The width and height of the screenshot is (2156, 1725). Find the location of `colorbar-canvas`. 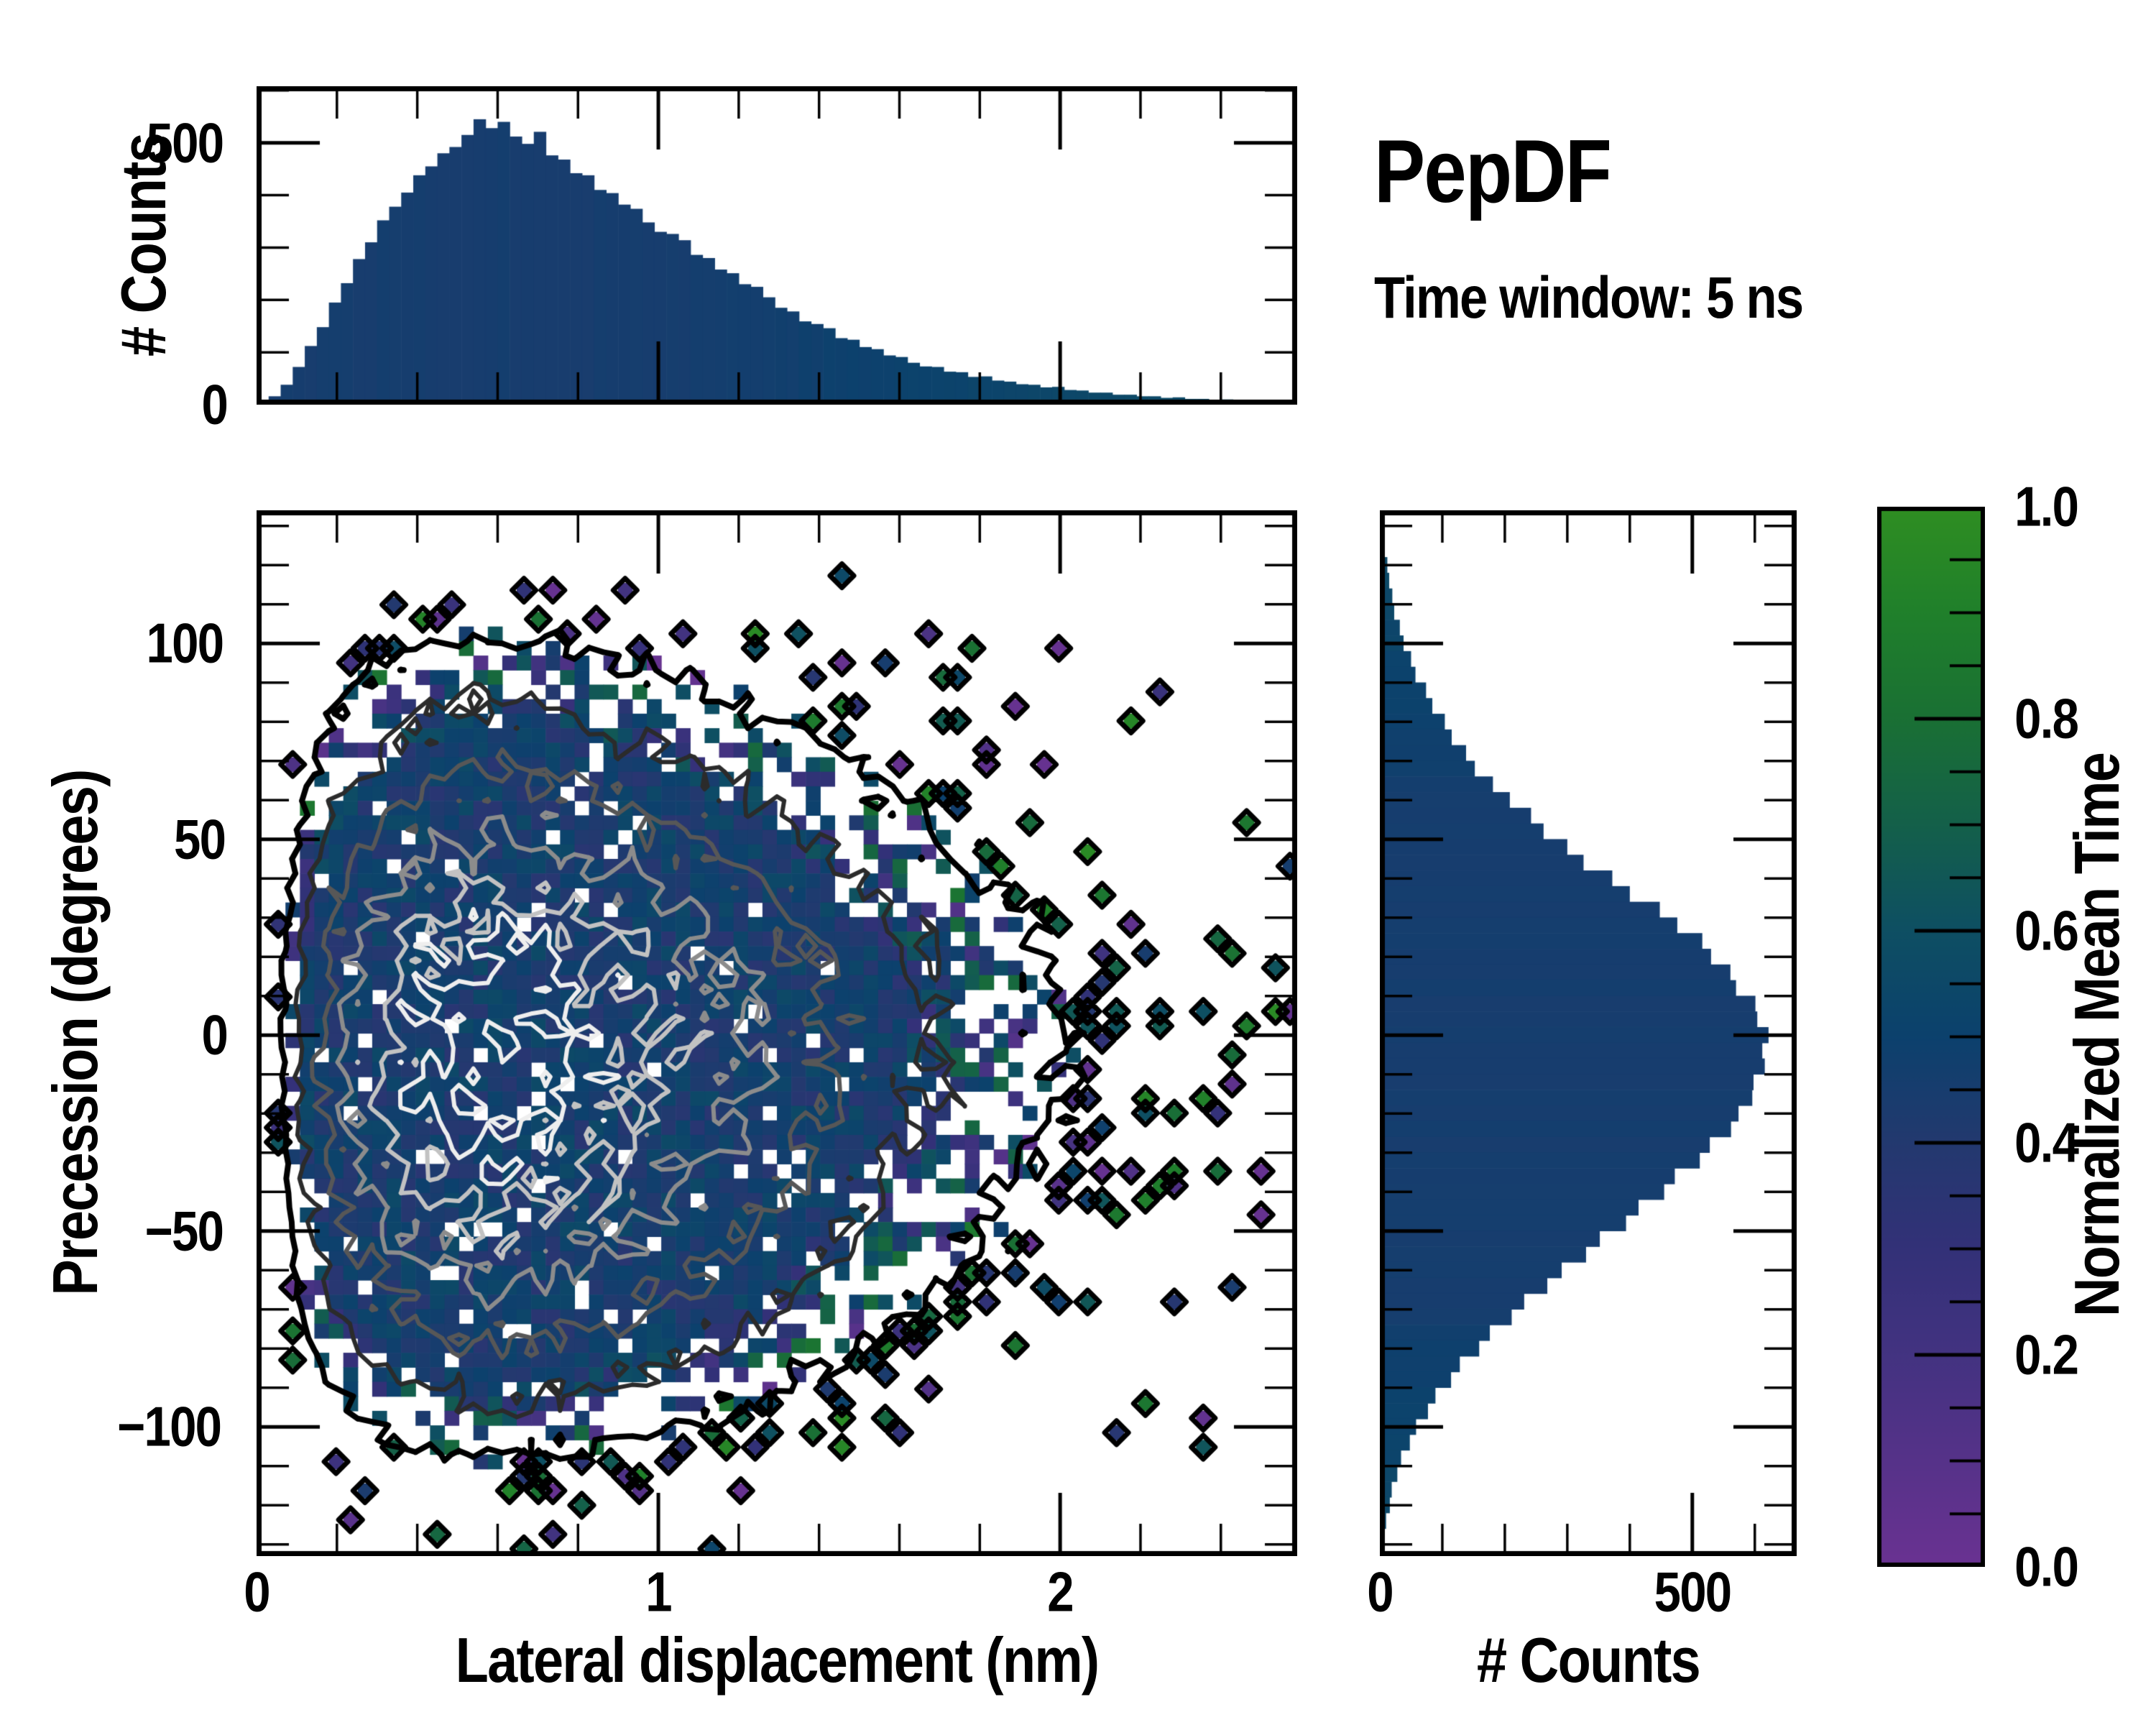

colorbar-canvas is located at coordinates (1931, 1037).